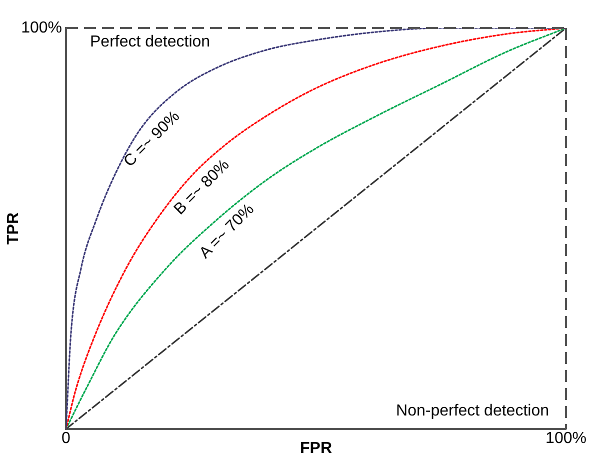 The image size is (606, 462). I want to click on y-axis-title: TPR, so click(13, 228).